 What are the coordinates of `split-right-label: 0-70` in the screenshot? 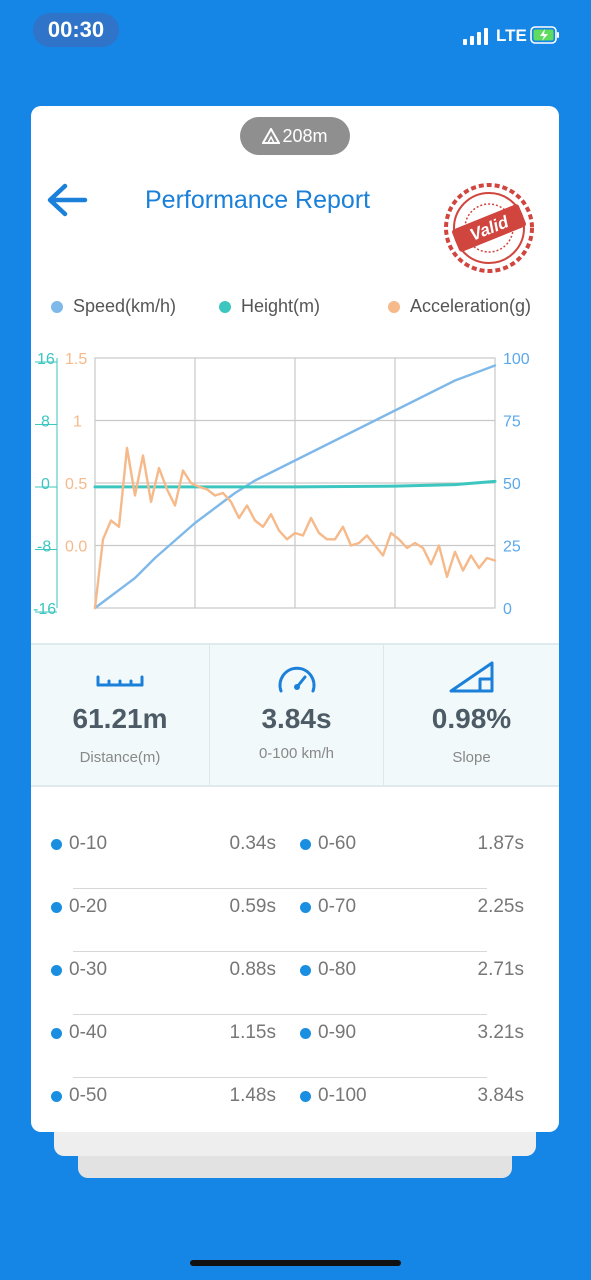 It's located at (337, 906).